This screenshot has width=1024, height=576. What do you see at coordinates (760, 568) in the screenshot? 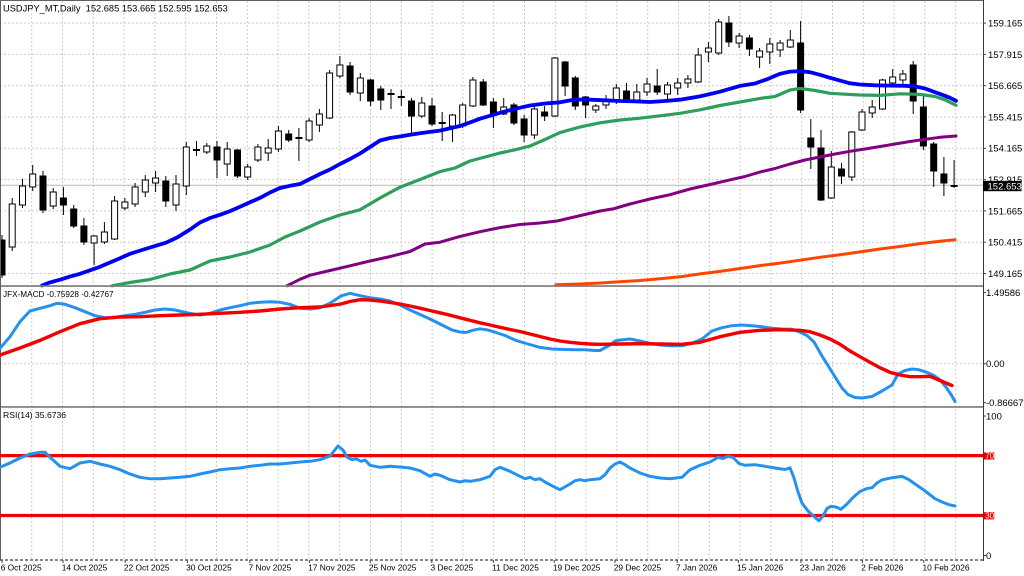
I see `svg-text: 15 Jan 2026` at bounding box center [760, 568].